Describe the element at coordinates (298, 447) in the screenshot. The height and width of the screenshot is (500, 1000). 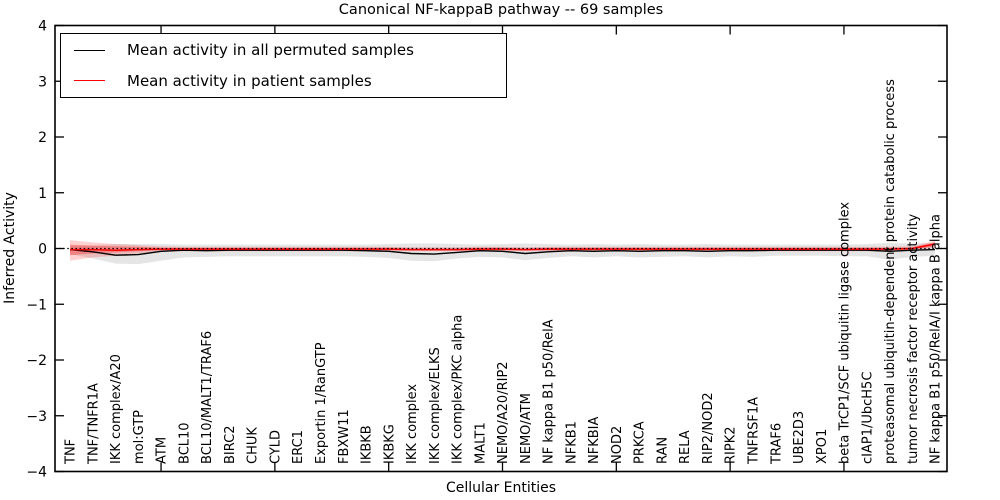
I see `x-category-label: ERC1` at that location.